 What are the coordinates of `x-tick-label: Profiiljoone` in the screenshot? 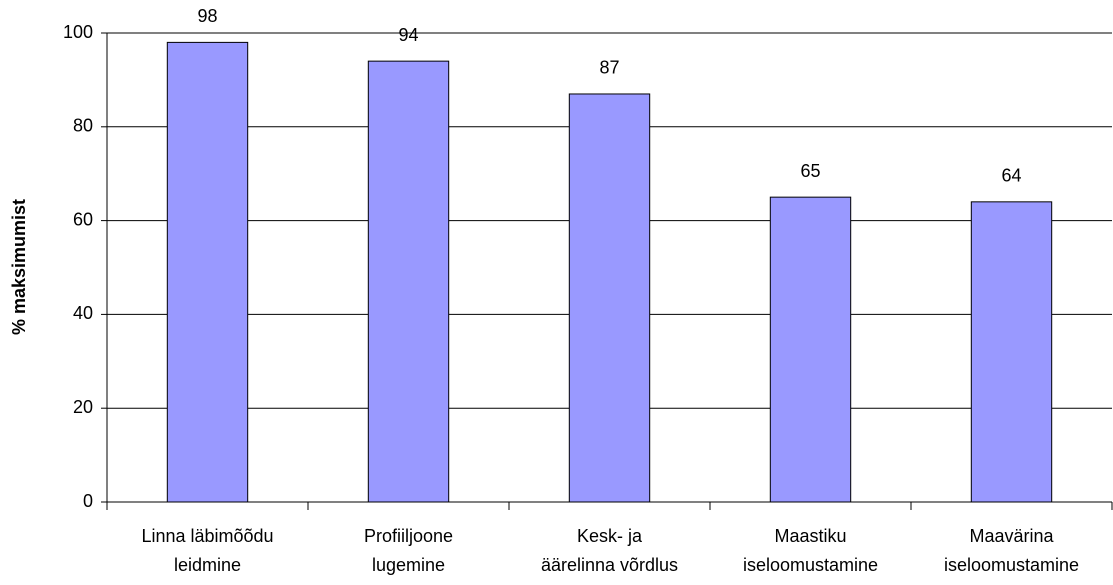 It's located at (408, 536).